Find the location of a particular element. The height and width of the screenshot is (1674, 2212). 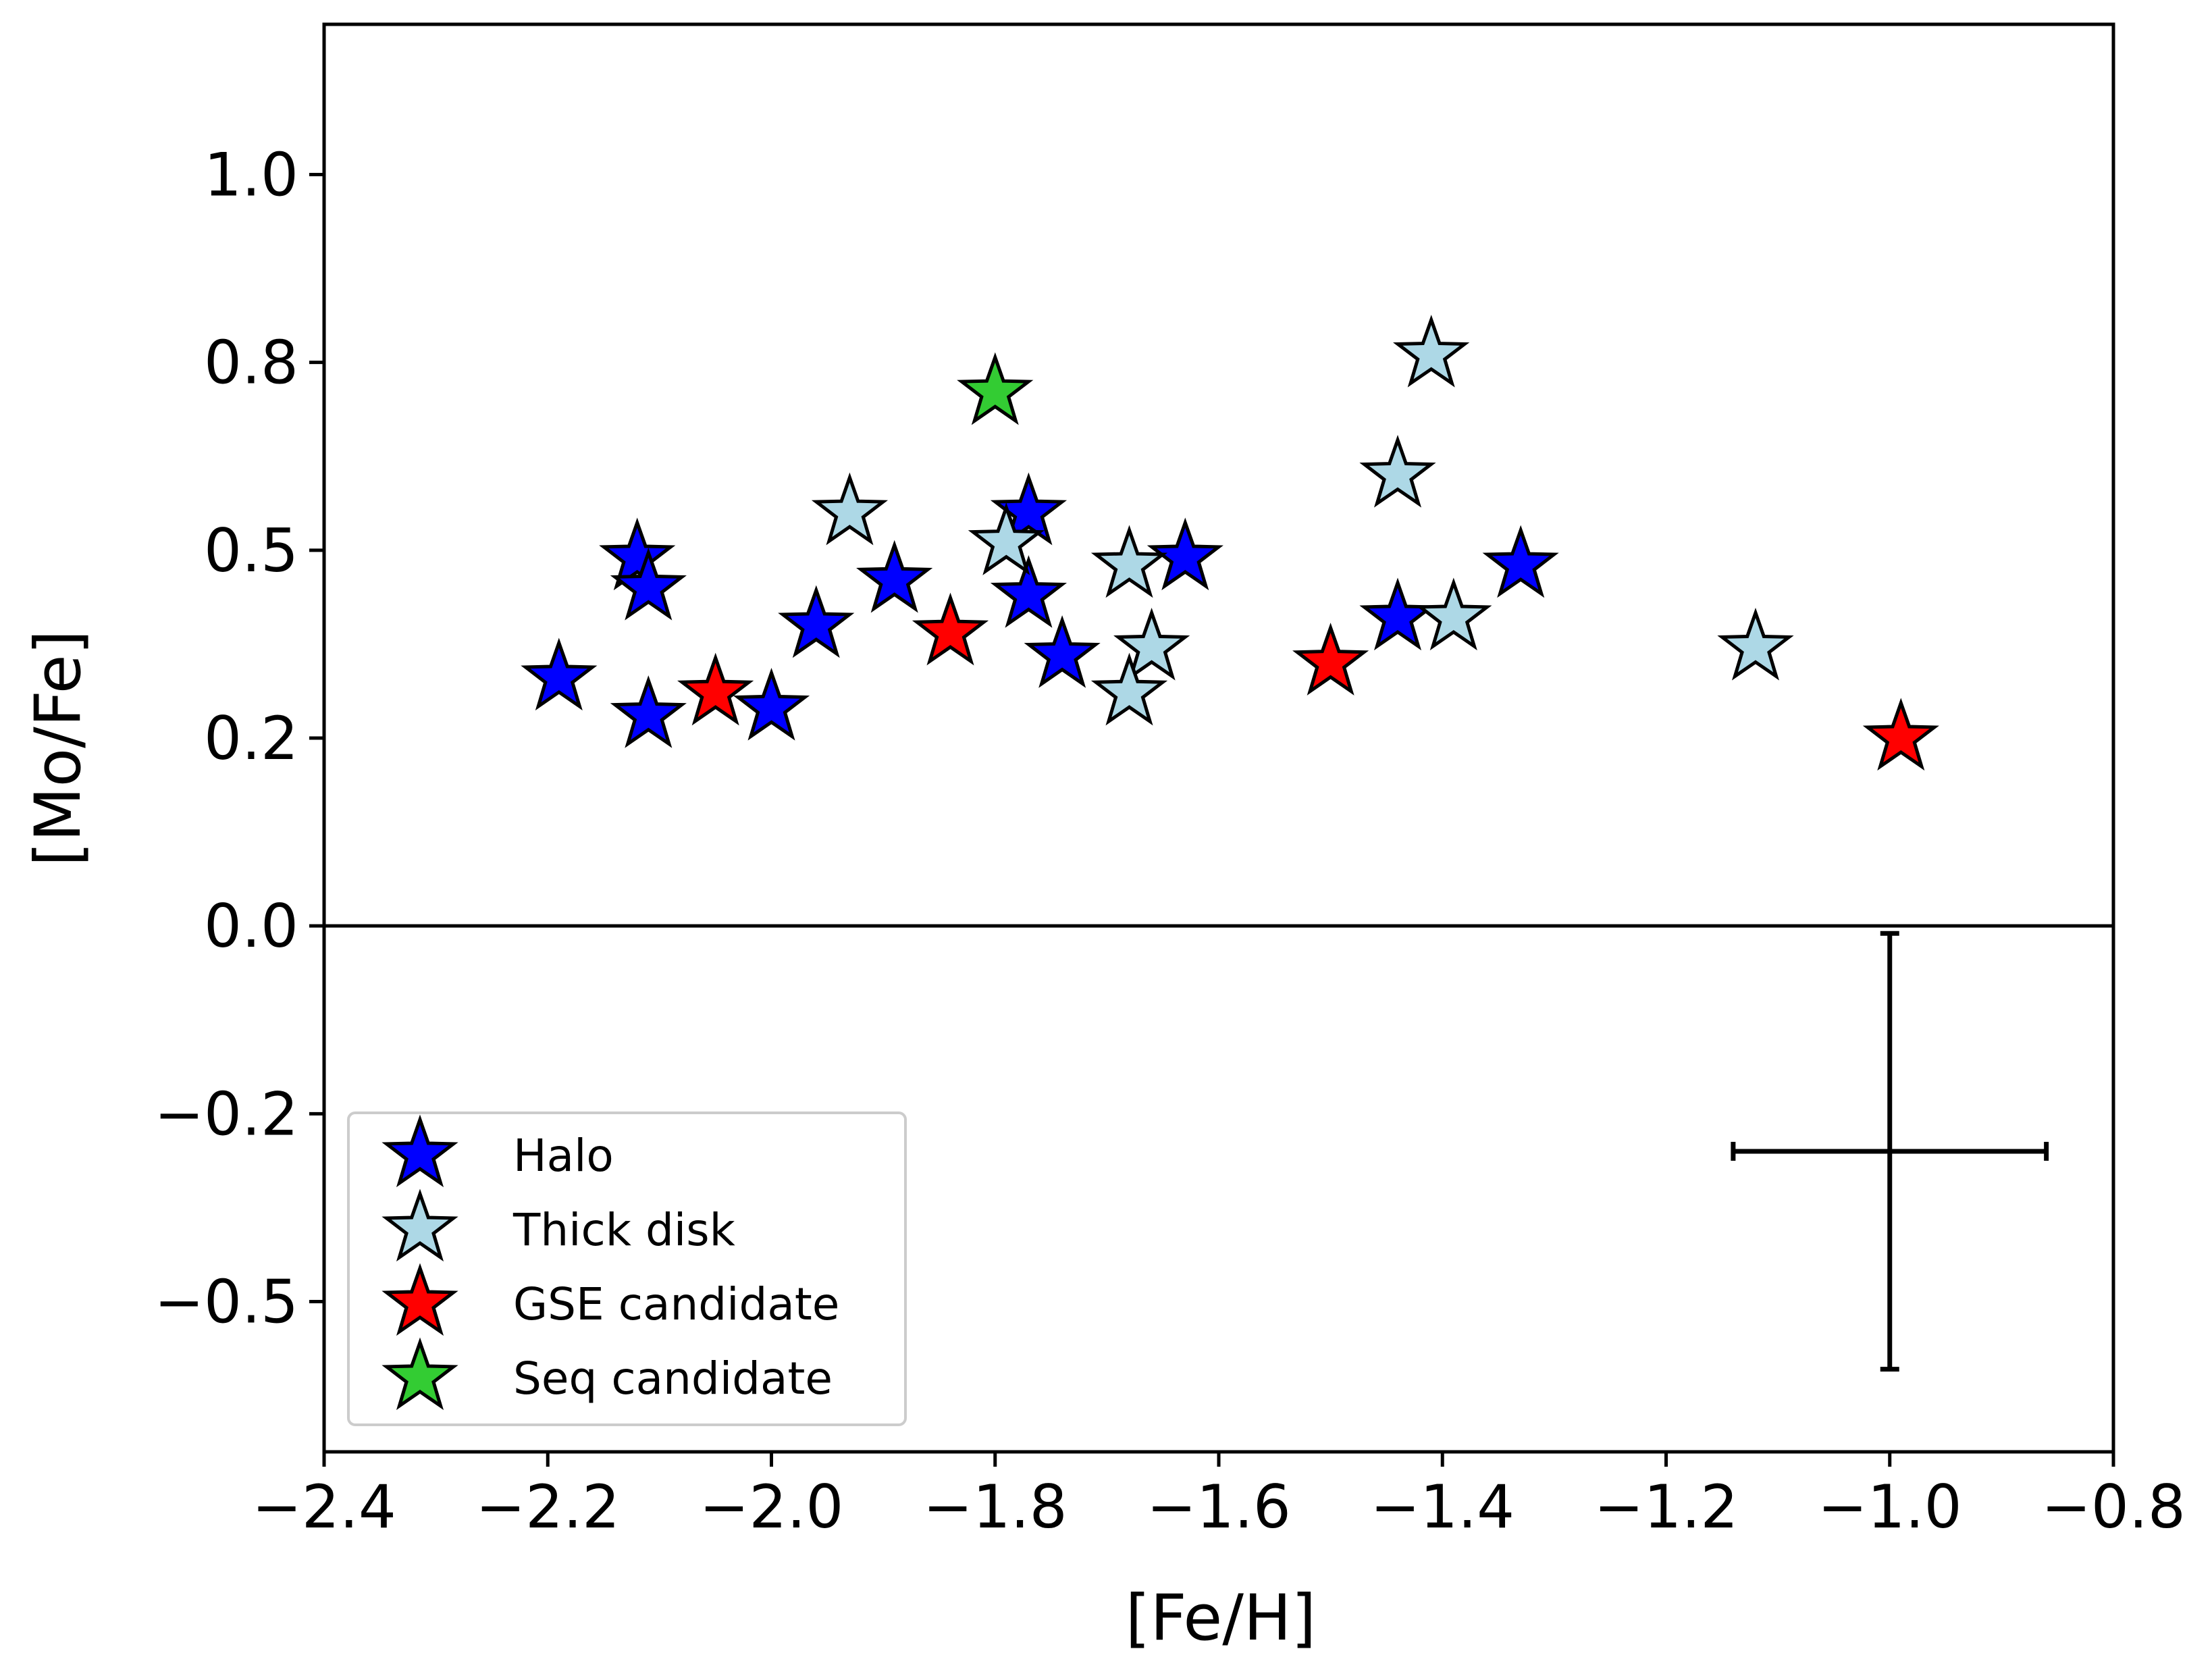

x-tick-label: −1.0 is located at coordinates (1890, 1507).